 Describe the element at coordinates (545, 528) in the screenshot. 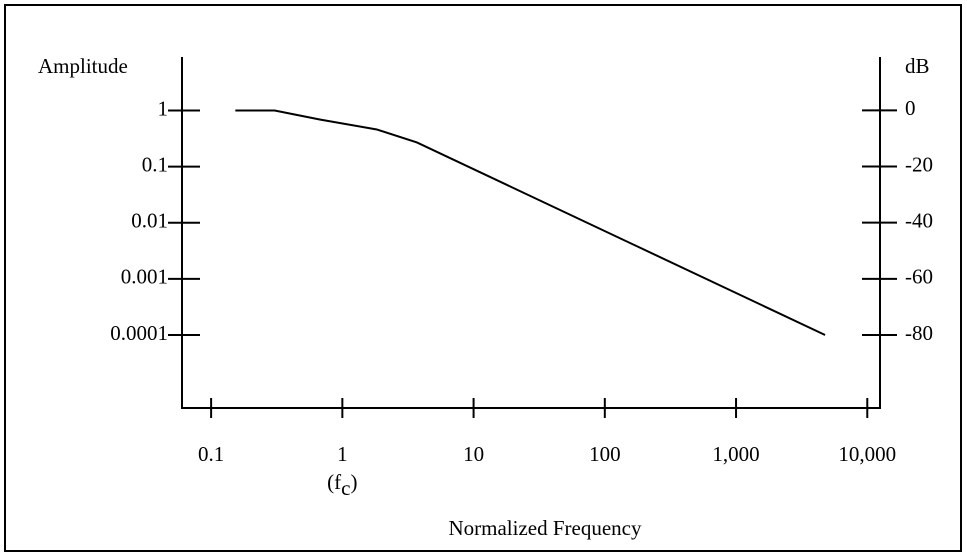

I see `x-axis-label: Normalized Frequency` at that location.